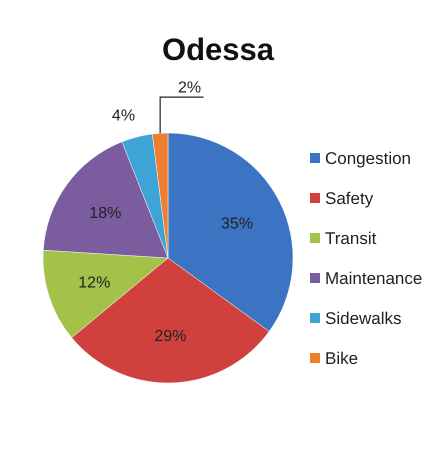 This screenshot has height=454, width=436. I want to click on legend-label: Sidewalks, so click(363, 318).